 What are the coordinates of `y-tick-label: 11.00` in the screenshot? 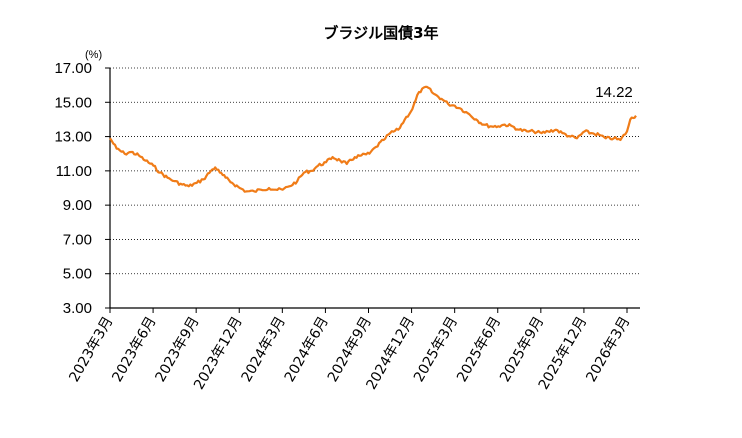 It's located at (74, 171).